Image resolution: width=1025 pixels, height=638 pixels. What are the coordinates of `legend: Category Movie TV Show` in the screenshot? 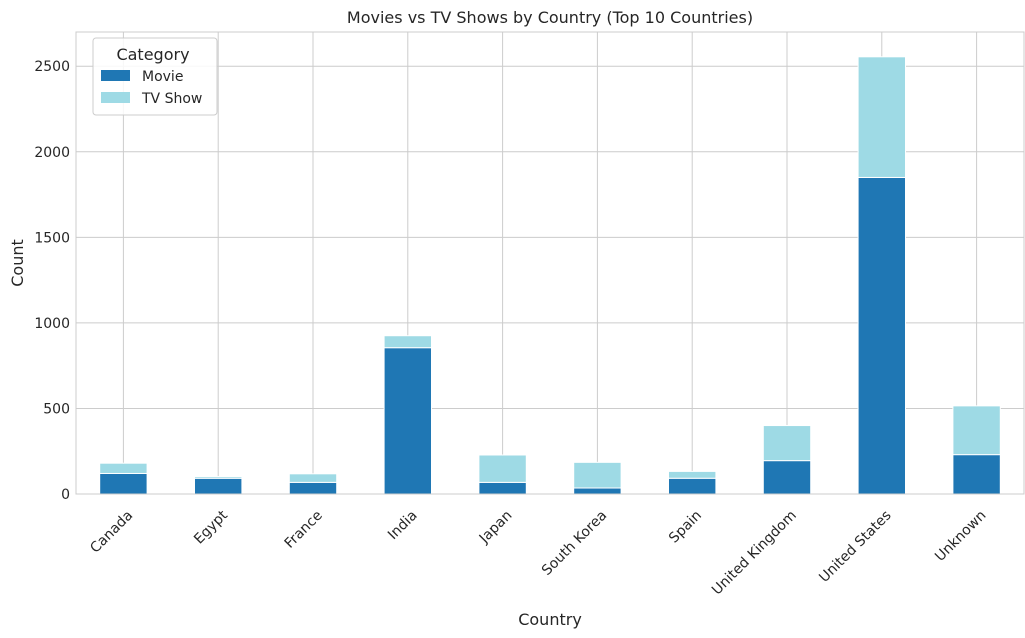 It's located at (155, 76).